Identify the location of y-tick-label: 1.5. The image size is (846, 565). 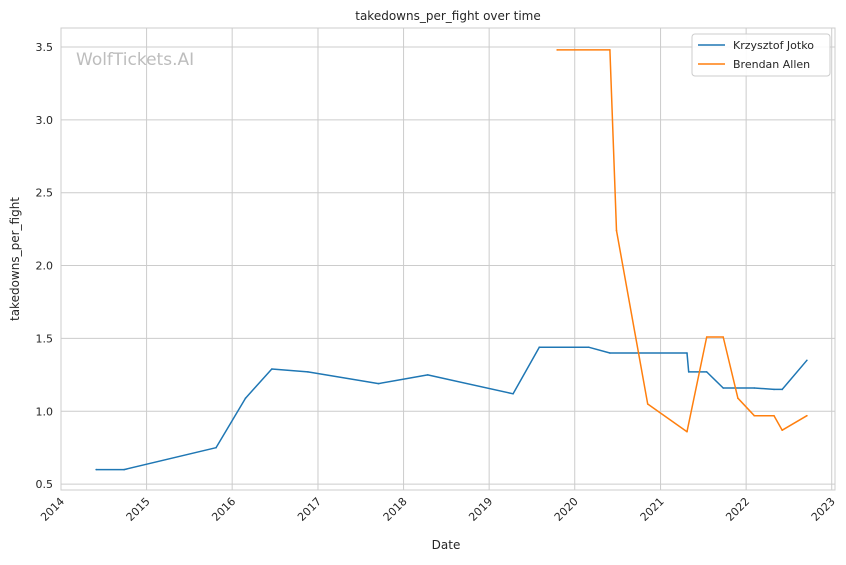
(45, 338).